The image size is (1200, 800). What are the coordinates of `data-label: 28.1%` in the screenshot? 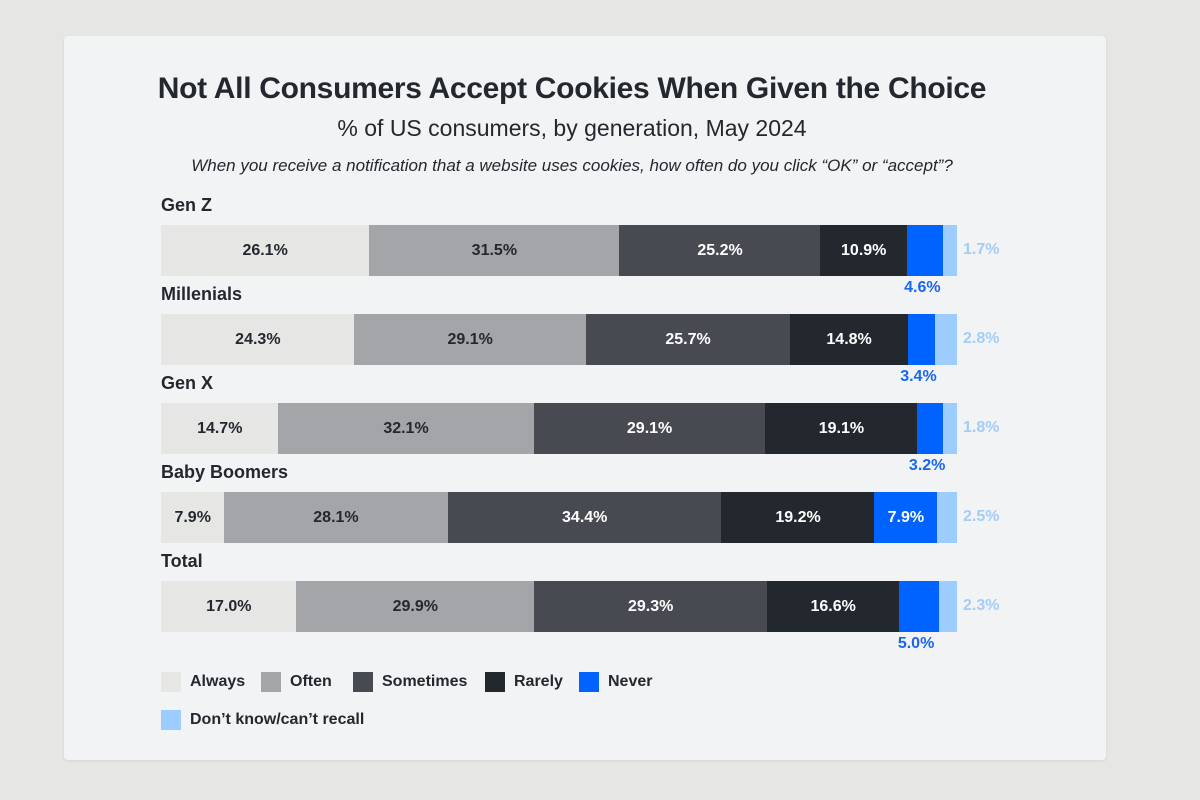 It's located at (336, 517).